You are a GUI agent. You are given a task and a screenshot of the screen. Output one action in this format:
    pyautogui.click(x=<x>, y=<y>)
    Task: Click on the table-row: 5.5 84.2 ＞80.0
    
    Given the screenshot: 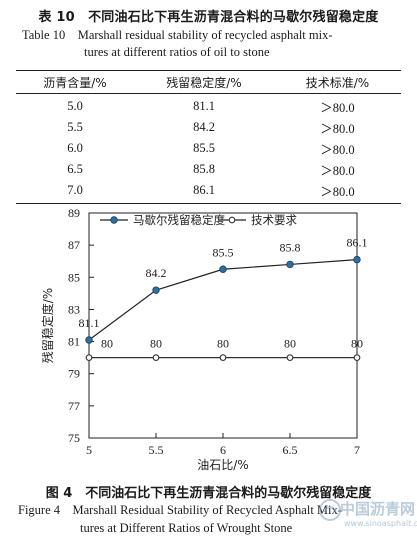 What is the action you would take?
    pyautogui.click(x=208, y=127)
    